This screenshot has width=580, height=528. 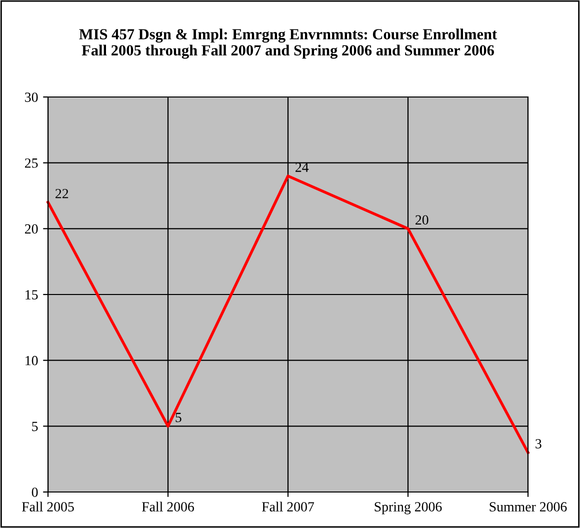 What do you see at coordinates (288, 43) in the screenshot?
I see `chart-title: MIS 457 Dsgn & Impl: Emrgng Envrnmnts: Course Enrollment Fall 2005 through Fall 2007 and Spring 2006 and Summer 2006` at bounding box center [288, 43].